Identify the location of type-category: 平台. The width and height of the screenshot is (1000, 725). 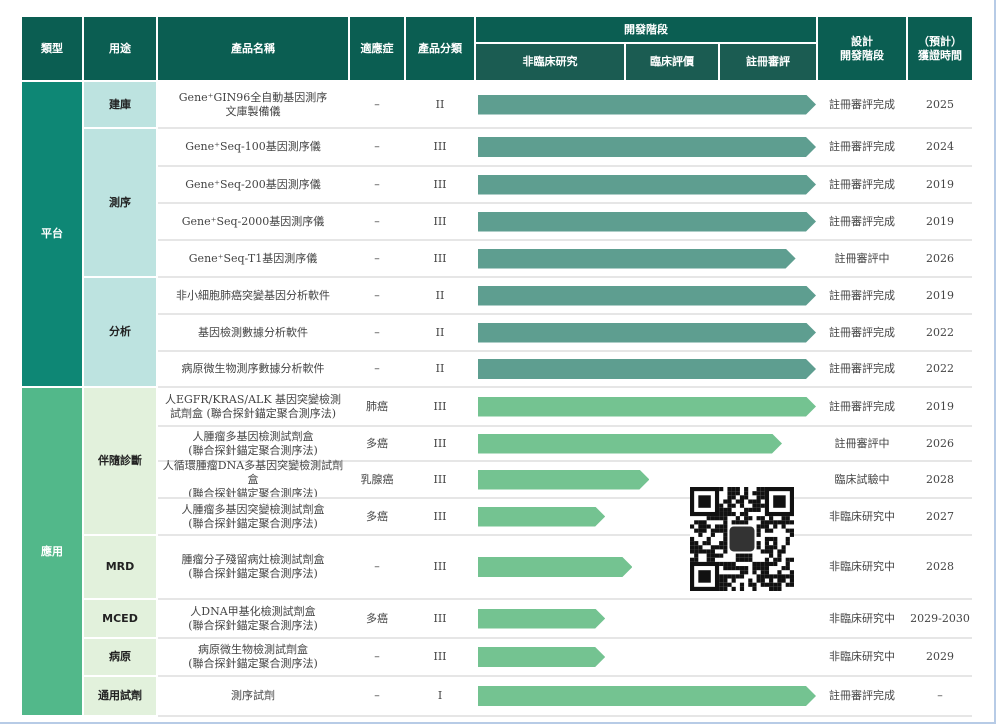
(52, 234).